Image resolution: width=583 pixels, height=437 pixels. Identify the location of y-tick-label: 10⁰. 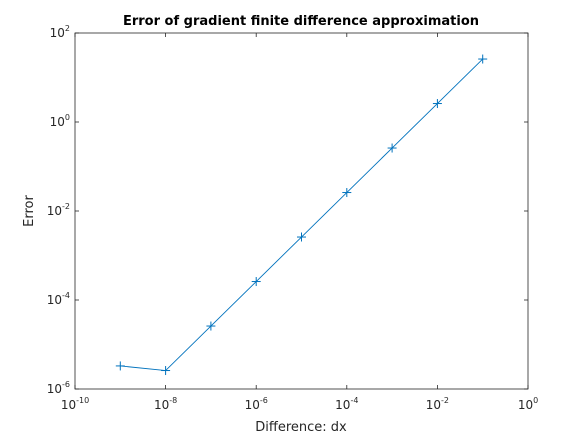
(60, 121).